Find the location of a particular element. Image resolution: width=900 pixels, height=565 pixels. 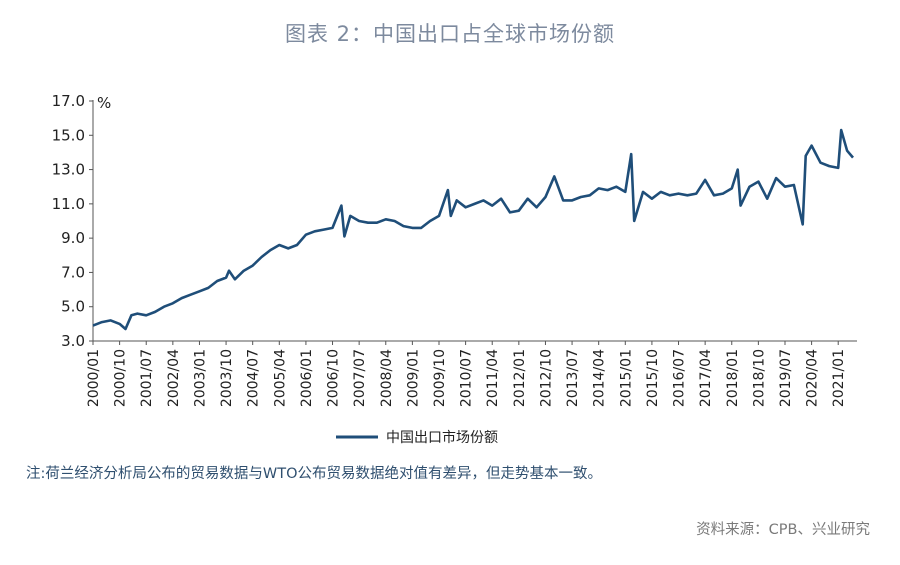

x-tick-label: 2010/07 is located at coordinates (467, 378).